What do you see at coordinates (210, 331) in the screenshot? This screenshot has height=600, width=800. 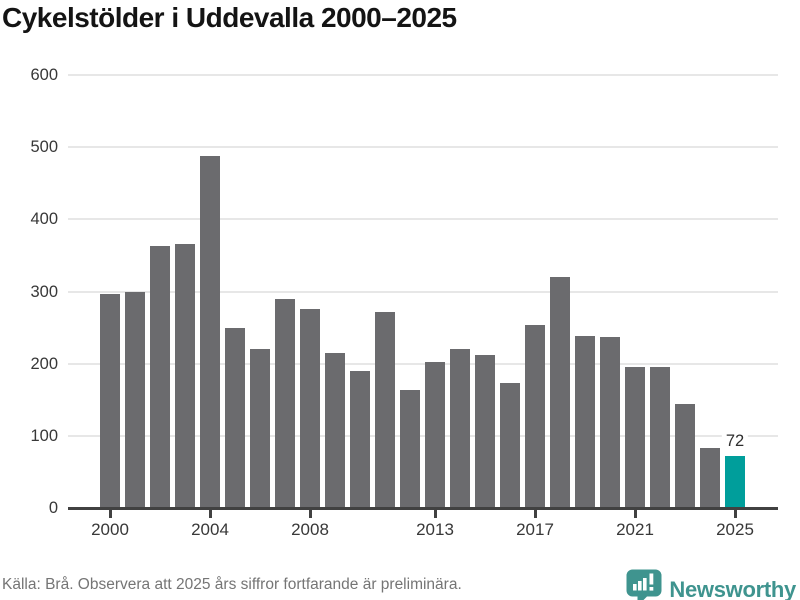 I see `bar-2004` at bounding box center [210, 331].